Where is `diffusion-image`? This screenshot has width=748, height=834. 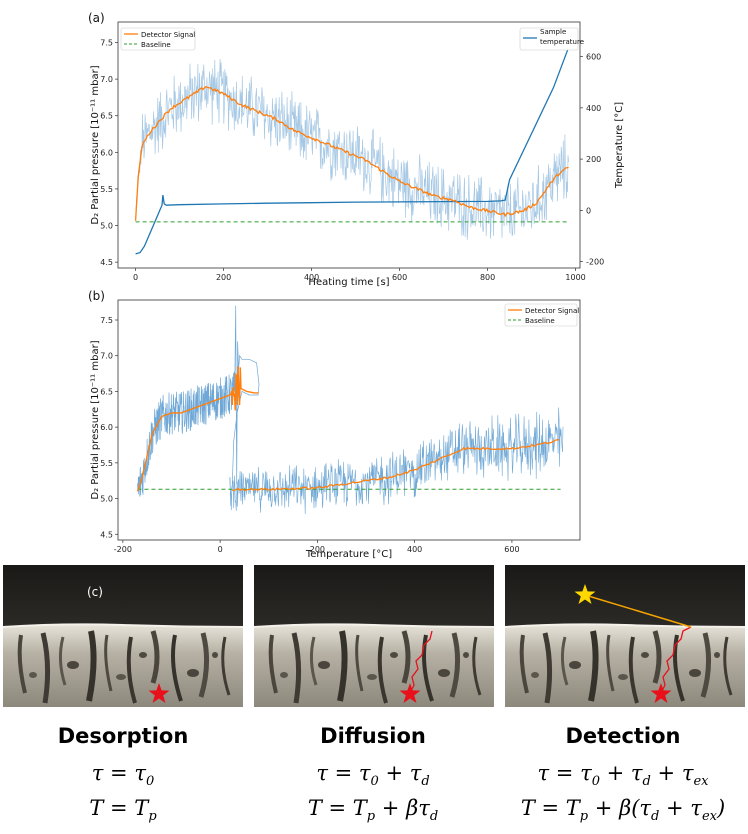 diffusion-image is located at coordinates (374, 636).